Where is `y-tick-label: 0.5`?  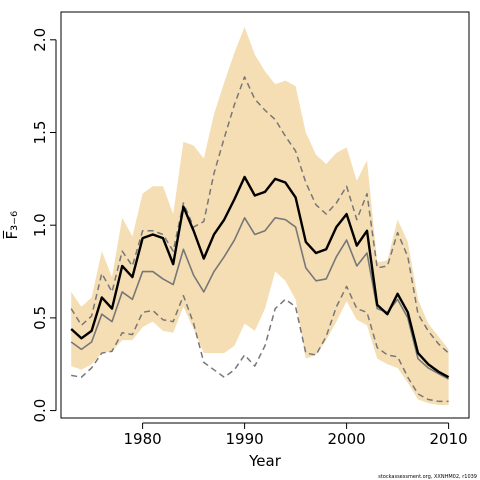
y-tick-label: 0.5 is located at coordinates (40, 318).